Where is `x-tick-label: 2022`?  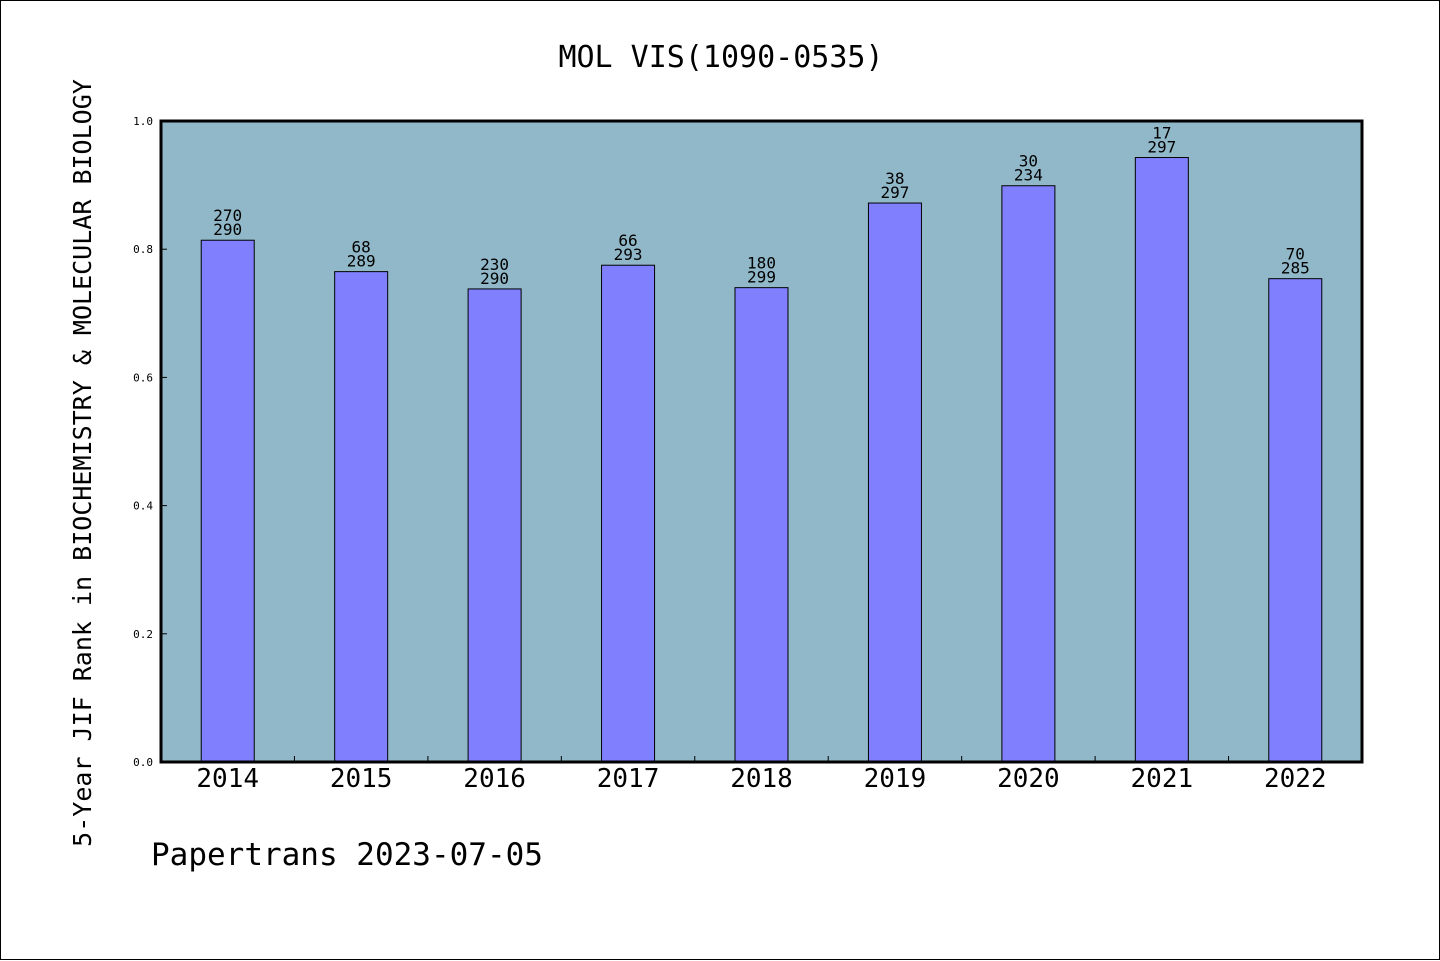 x-tick-label: 2022 is located at coordinates (1295, 779).